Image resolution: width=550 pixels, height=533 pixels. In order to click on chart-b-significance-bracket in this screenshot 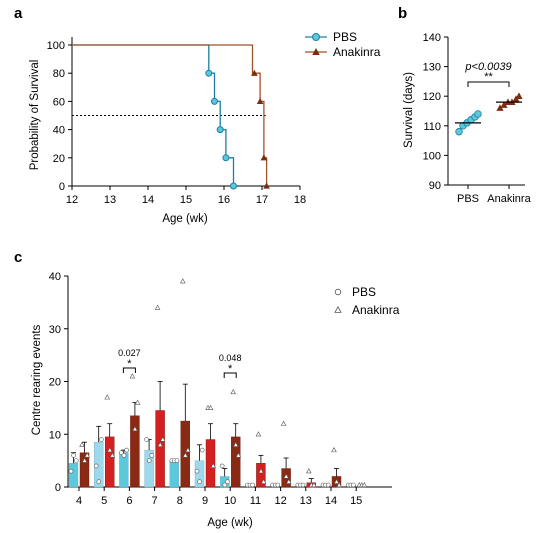, I will do `click(488, 84)`.